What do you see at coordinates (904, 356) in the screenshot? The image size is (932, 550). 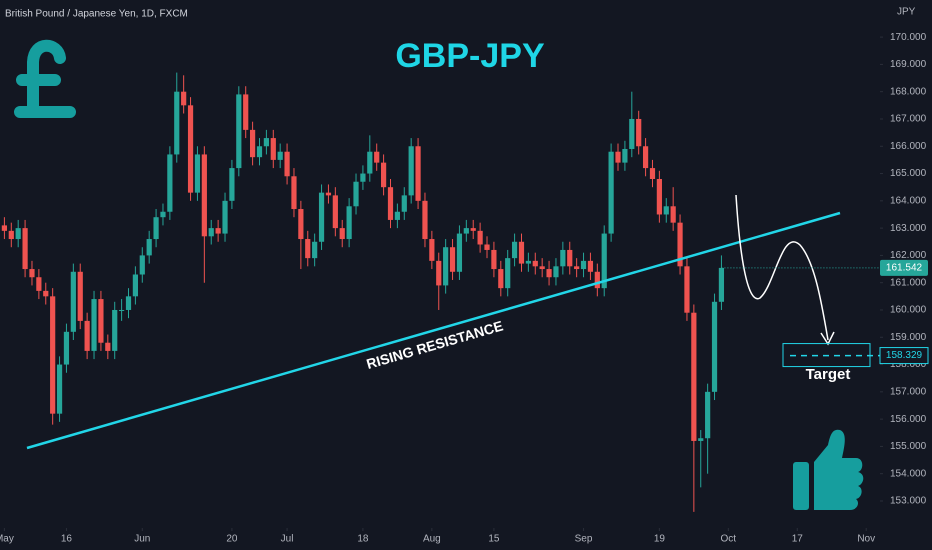 I see `target-price-box` at bounding box center [904, 356].